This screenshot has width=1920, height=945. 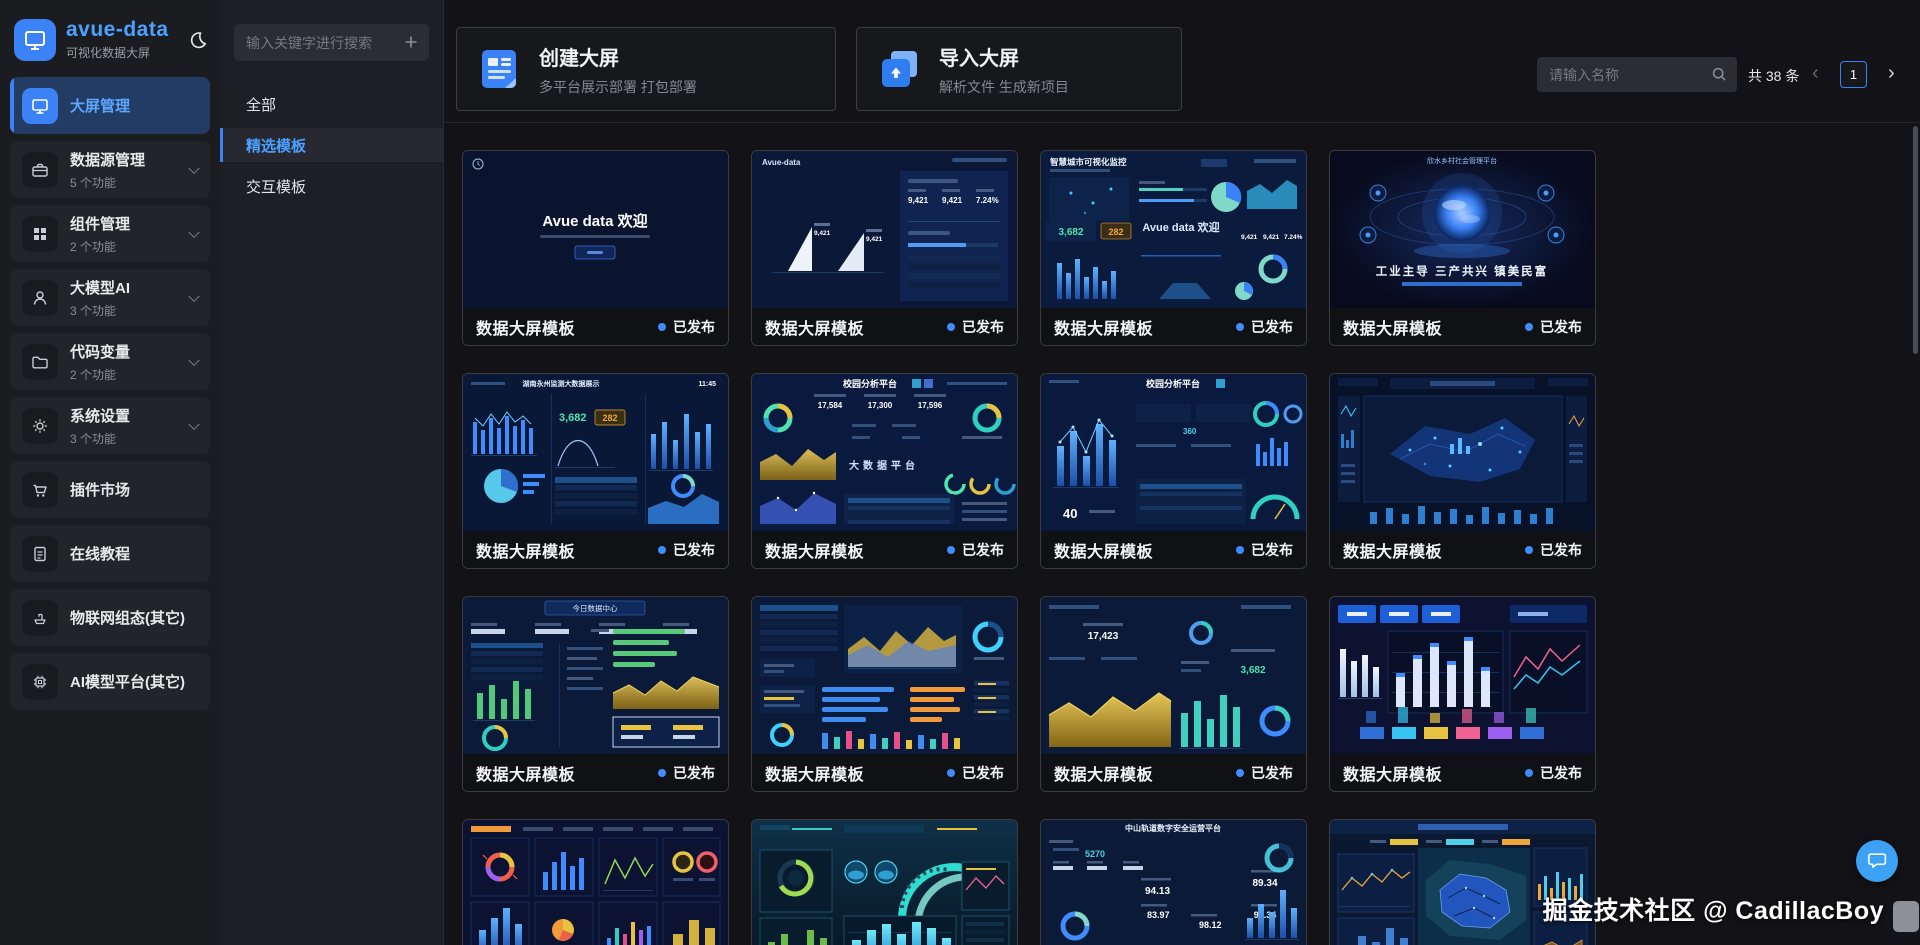 I want to click on sidebar-item-label: 组件管理, so click(x=100, y=224).